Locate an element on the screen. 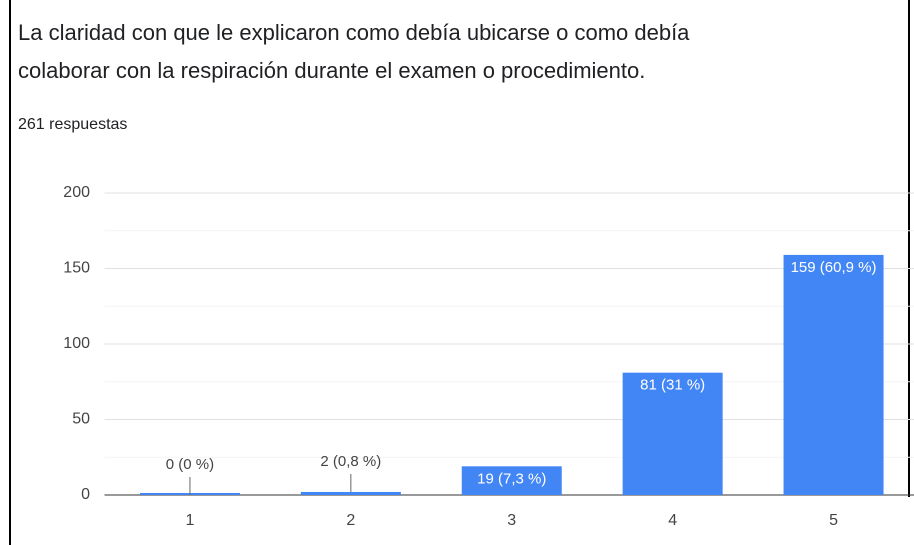 This screenshot has width=914, height=545. data-label: 19 (7,3 %) is located at coordinates (511, 478).